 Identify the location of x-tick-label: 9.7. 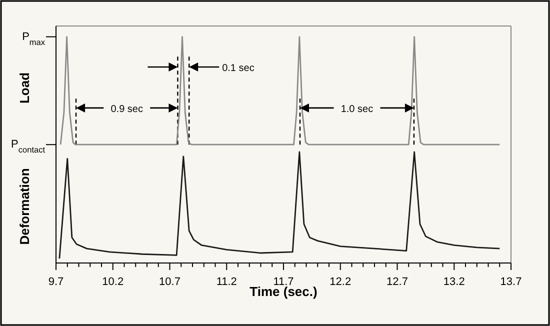
(56, 282).